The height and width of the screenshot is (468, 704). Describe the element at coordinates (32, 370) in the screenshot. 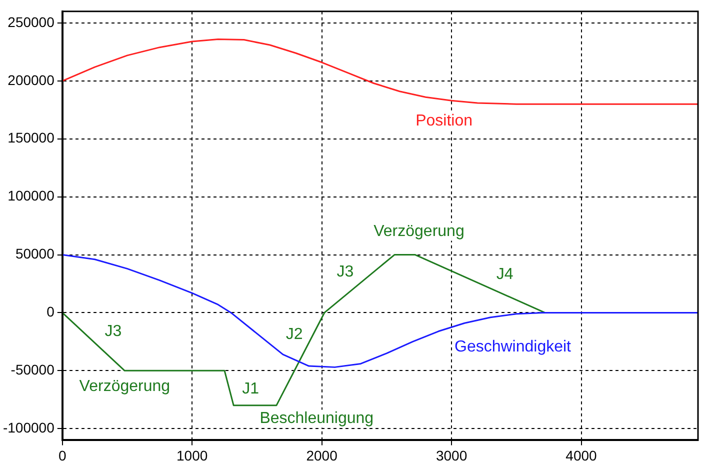

I see `y-tick-label: -50000` at that location.